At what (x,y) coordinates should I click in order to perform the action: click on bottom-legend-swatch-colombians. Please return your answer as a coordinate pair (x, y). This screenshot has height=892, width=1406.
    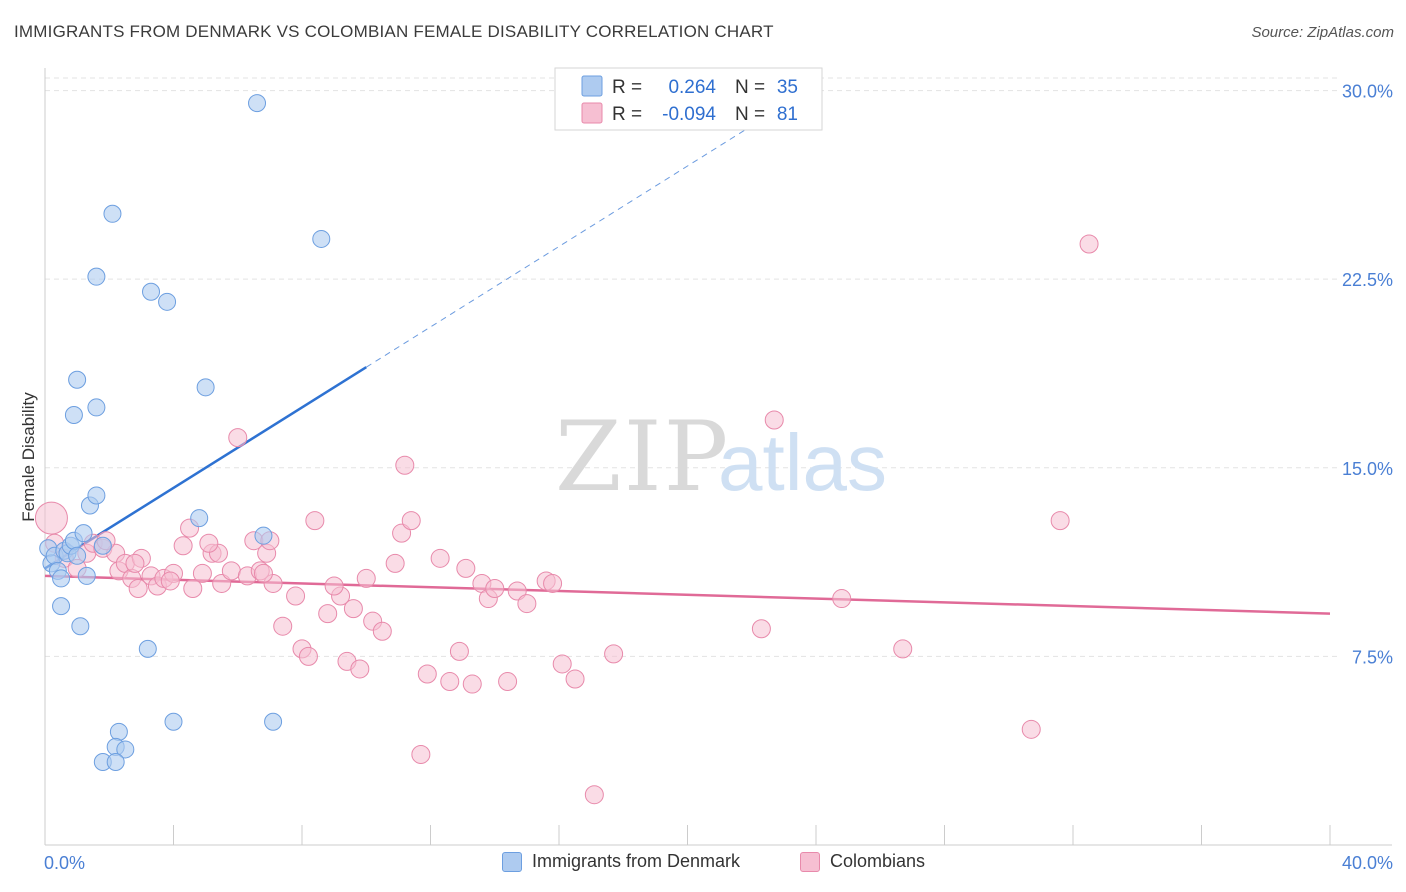
    Looking at the image, I should click on (810, 861).